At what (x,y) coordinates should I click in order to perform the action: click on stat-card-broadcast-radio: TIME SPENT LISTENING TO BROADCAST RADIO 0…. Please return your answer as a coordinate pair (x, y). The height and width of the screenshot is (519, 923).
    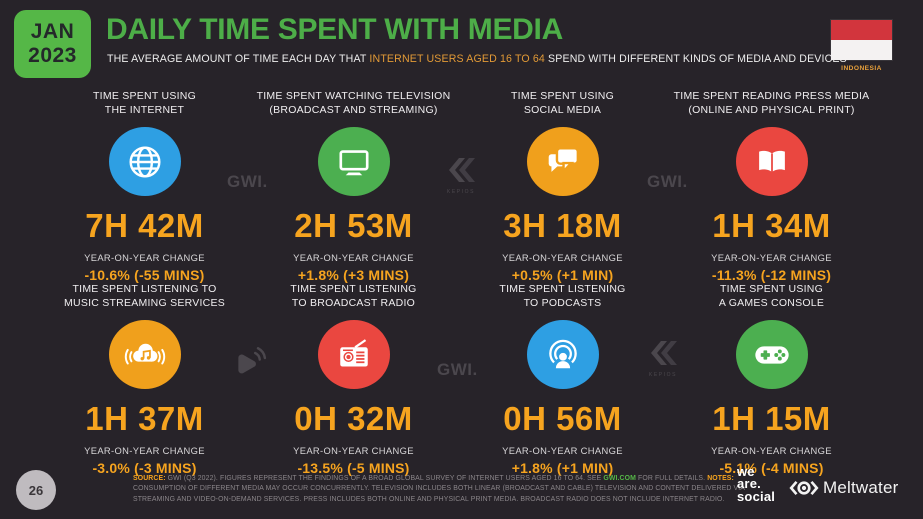
    Looking at the image, I should click on (353, 379).